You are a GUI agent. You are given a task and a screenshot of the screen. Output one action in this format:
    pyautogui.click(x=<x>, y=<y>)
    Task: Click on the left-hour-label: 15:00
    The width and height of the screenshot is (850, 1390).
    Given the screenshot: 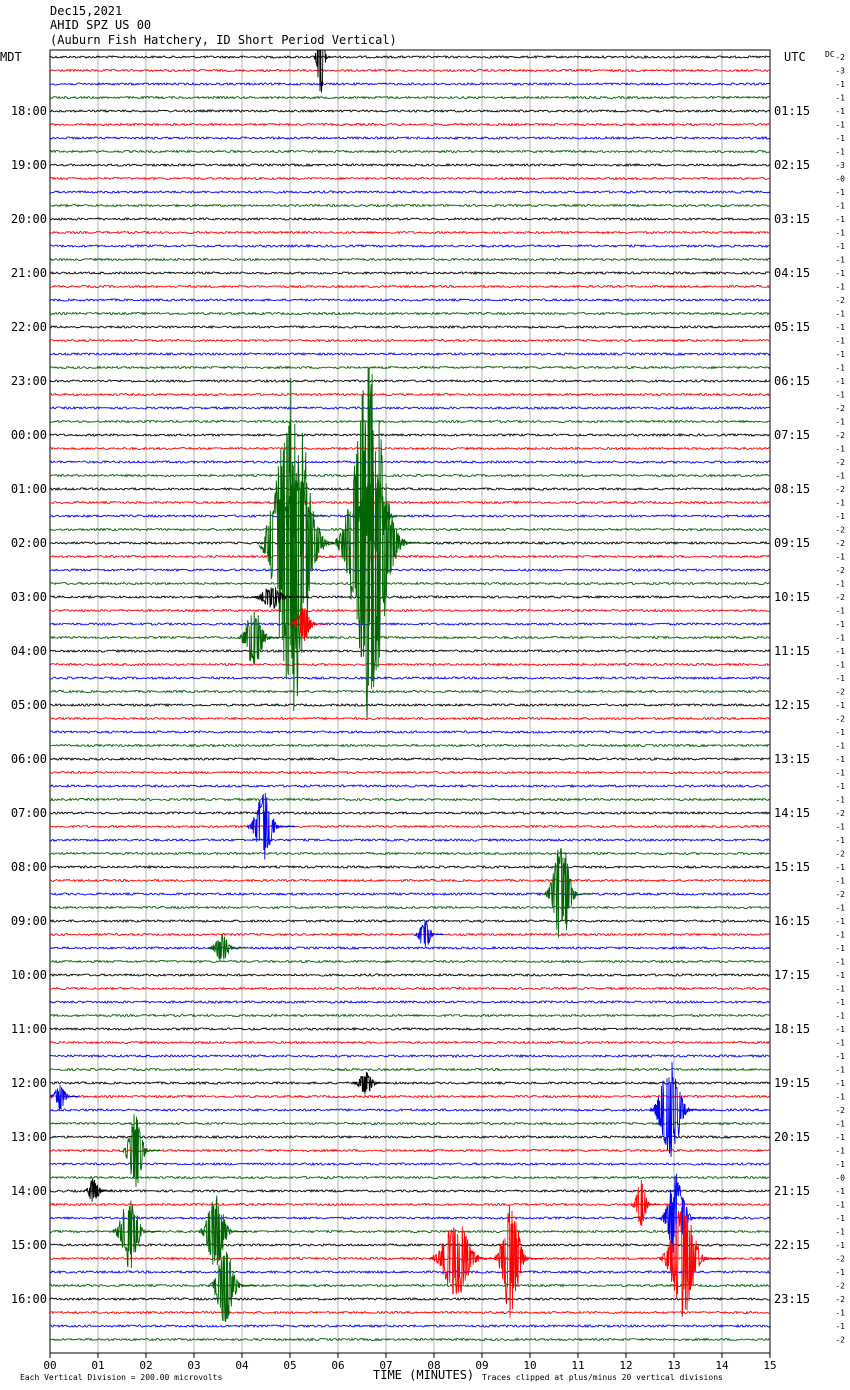 What is the action you would take?
    pyautogui.click(x=29, y=1245)
    